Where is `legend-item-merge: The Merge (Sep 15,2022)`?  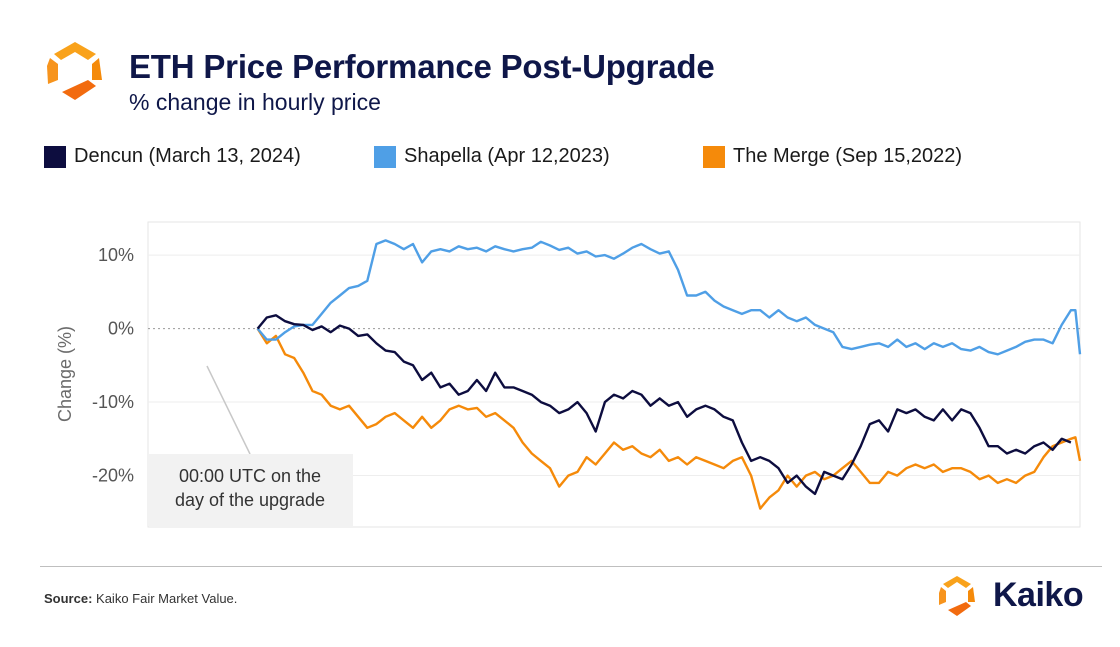 legend-item-merge: The Merge (Sep 15,2022) is located at coordinates (832, 156).